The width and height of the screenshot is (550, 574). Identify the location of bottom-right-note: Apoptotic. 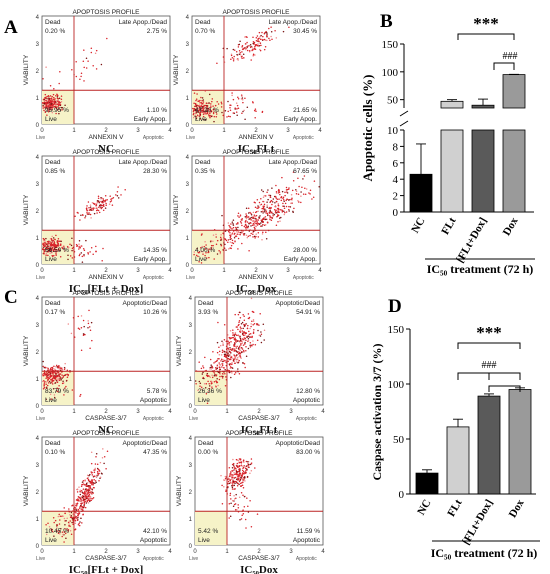
(306, 419).